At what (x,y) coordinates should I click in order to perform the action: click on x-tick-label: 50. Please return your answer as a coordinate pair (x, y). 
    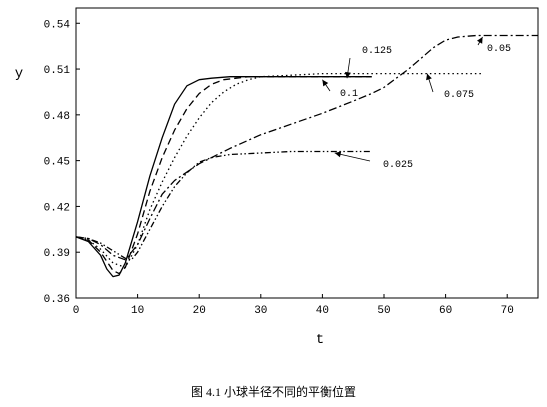
    Looking at the image, I should click on (383, 311).